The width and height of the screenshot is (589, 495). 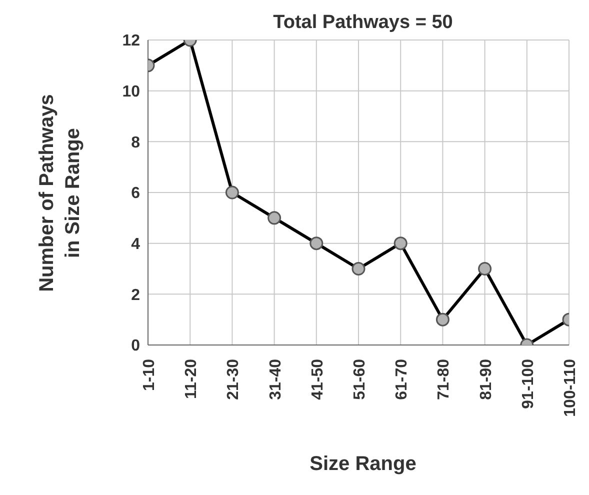 What do you see at coordinates (135, 193) in the screenshot?
I see `y-tick-label: 6` at bounding box center [135, 193].